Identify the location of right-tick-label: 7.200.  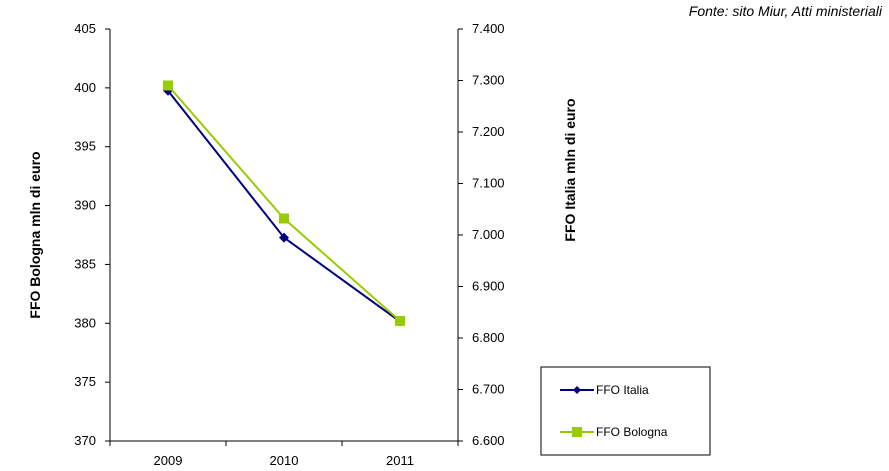
(488, 131).